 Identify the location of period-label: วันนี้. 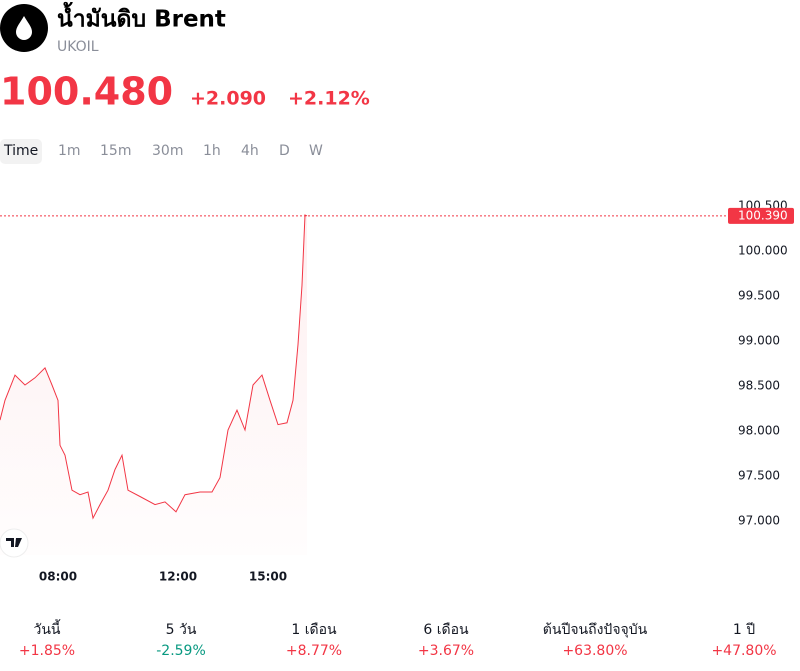
(47, 628).